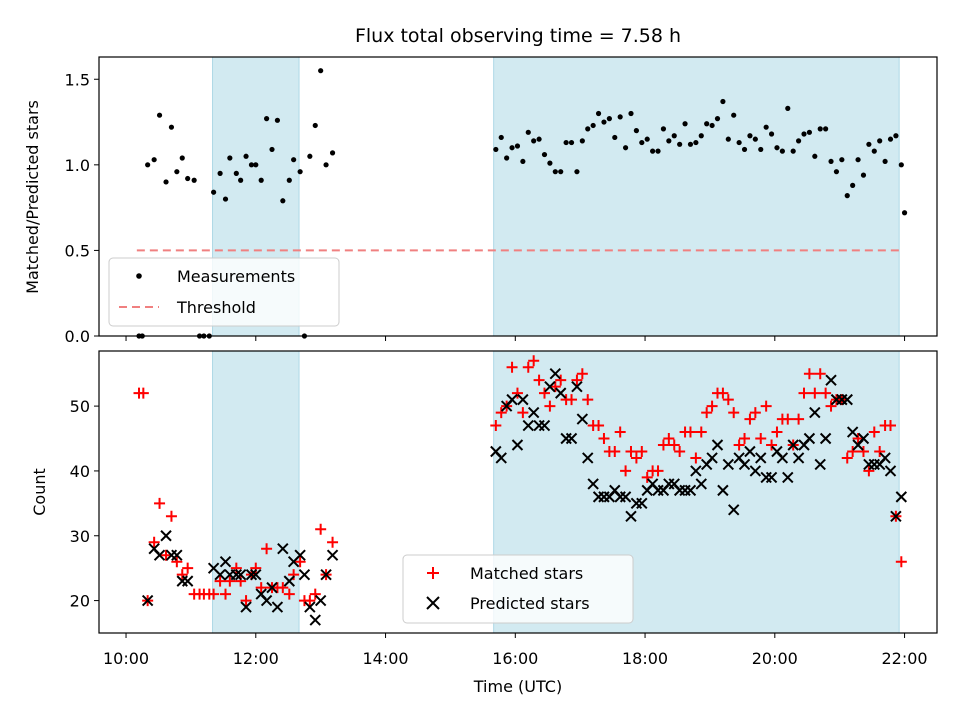 The width and height of the screenshot is (960, 720). I want to click on bottom-y-tick-label: 50, so click(80, 406).